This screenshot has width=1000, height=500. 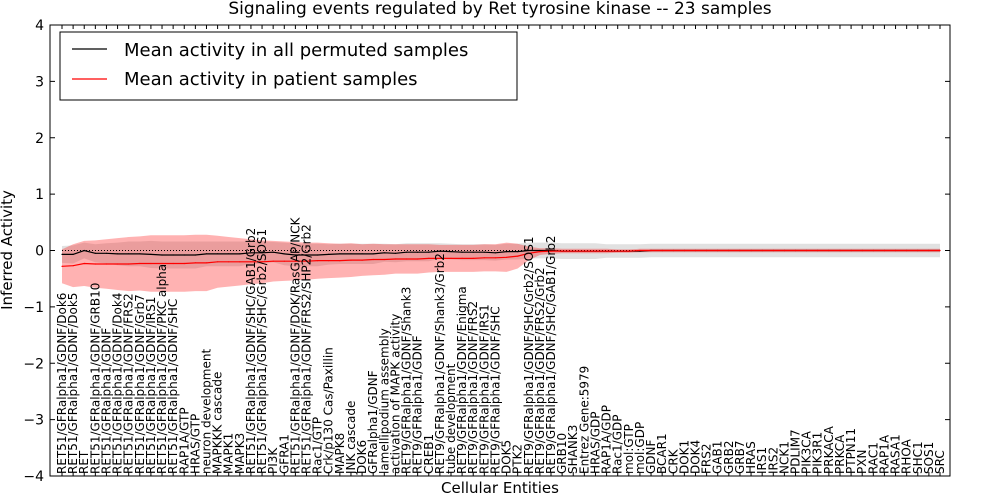 What do you see at coordinates (784, 457) in the screenshot?
I see `x-tick-label: NCK1` at bounding box center [784, 457].